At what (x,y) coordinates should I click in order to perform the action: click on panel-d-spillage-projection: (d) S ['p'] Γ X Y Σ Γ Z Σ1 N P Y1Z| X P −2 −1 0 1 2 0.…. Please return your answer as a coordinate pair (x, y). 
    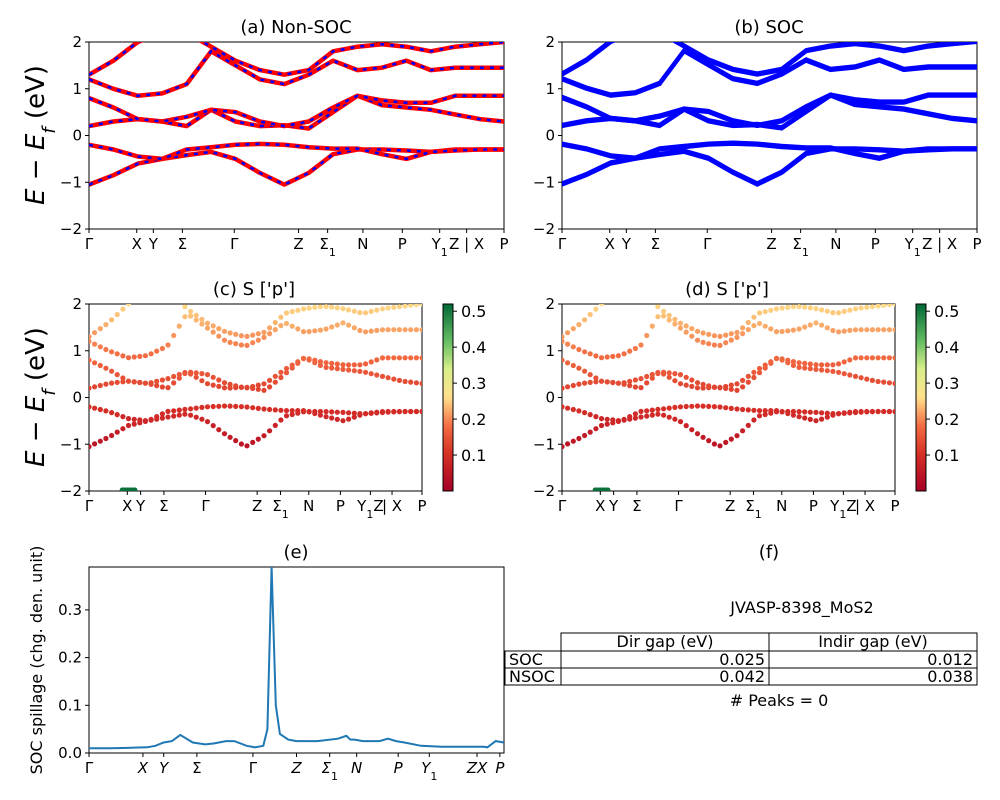
    Looking at the image, I should click on (746, 400).